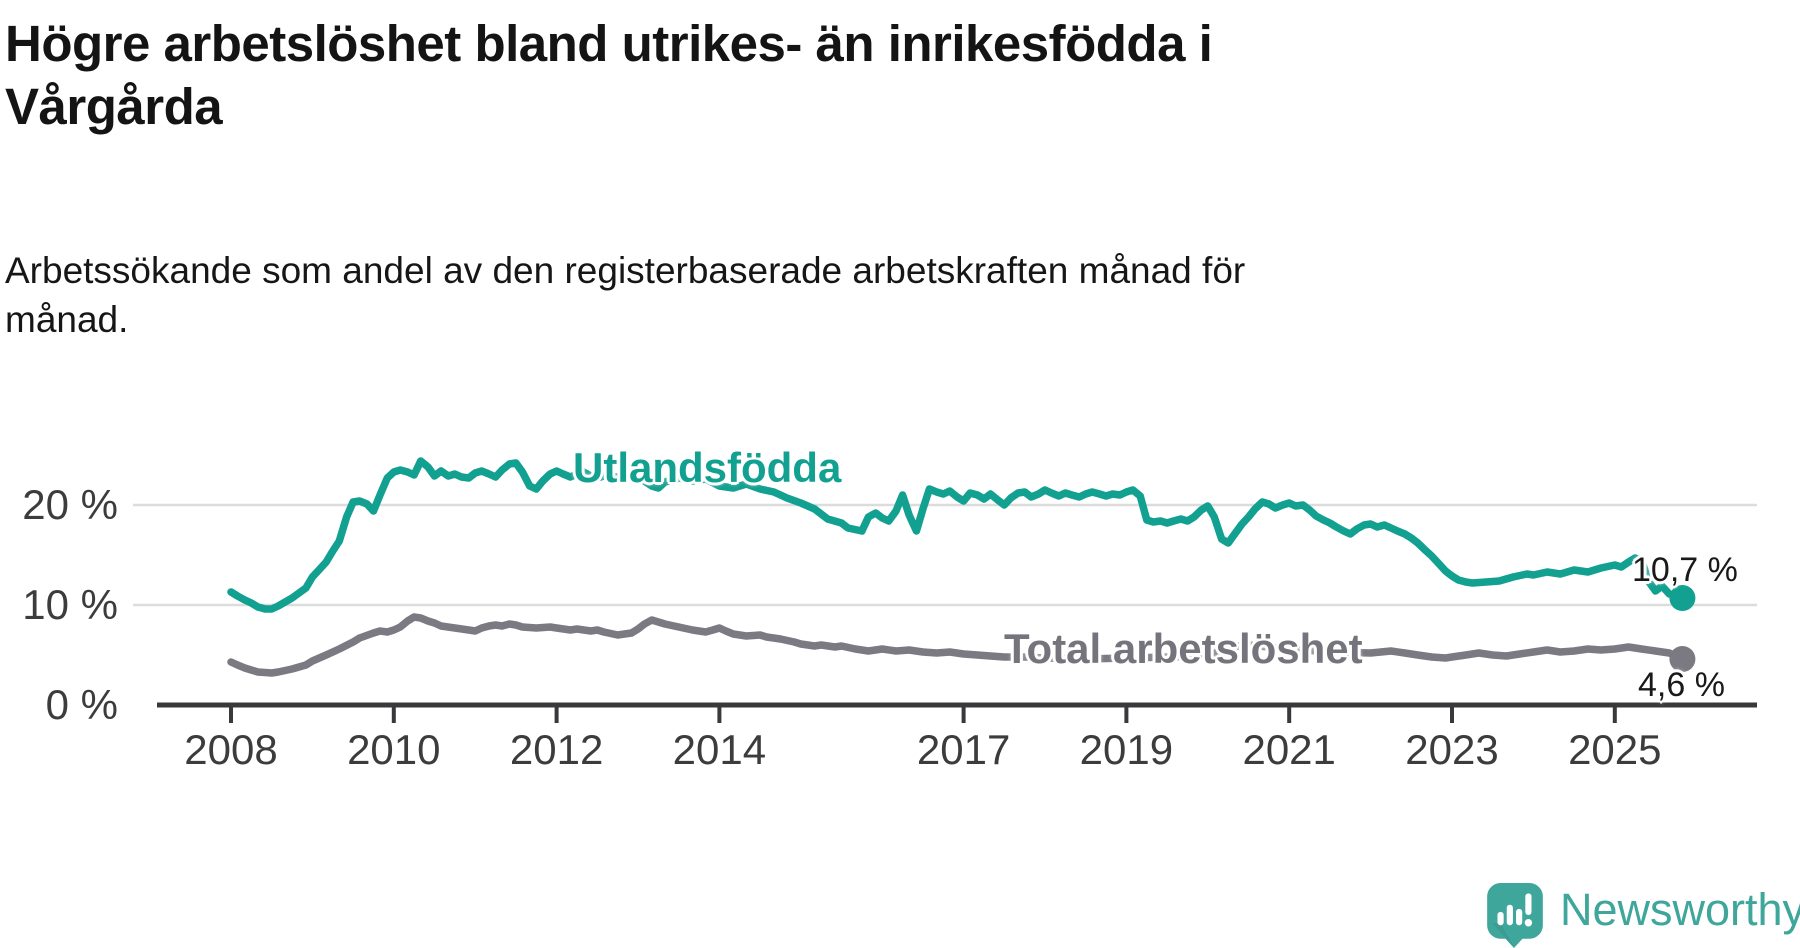 Image resolution: width=1800 pixels, height=948 pixels. What do you see at coordinates (957, 535) in the screenshot?
I see `series-line-utlandsfodda` at bounding box center [957, 535].